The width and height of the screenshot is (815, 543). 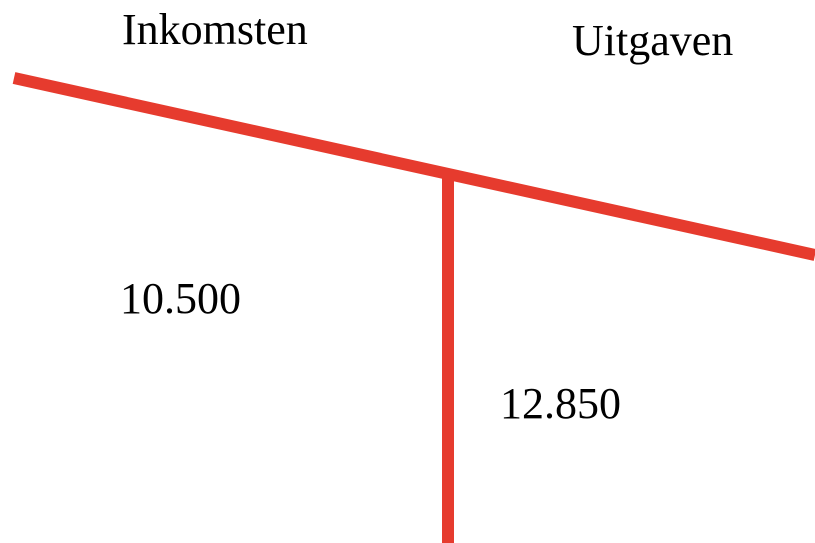 What do you see at coordinates (560, 403) in the screenshot?
I see `right-amount: 12.850` at bounding box center [560, 403].